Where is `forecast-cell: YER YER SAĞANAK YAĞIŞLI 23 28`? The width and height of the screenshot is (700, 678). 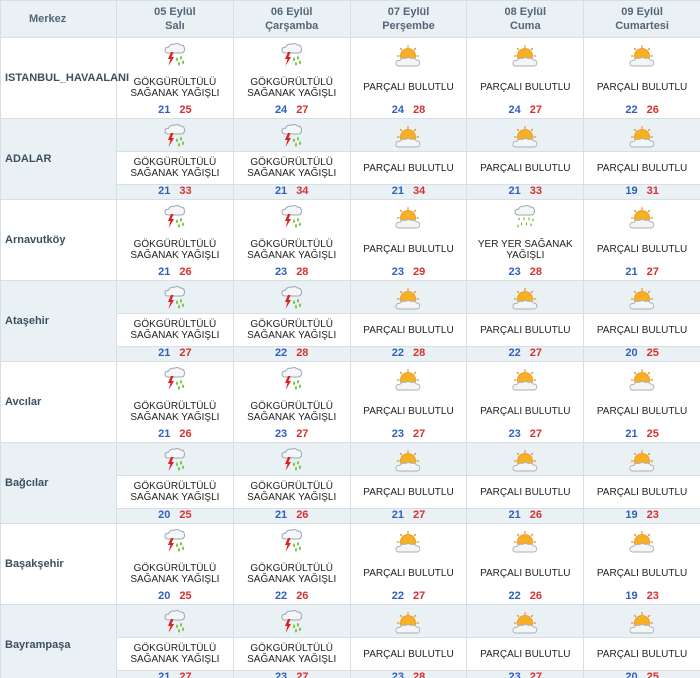
forecast-cell: YER YER SAĞANAK YAĞIŞLI 23 28 is located at coordinates (525, 240).